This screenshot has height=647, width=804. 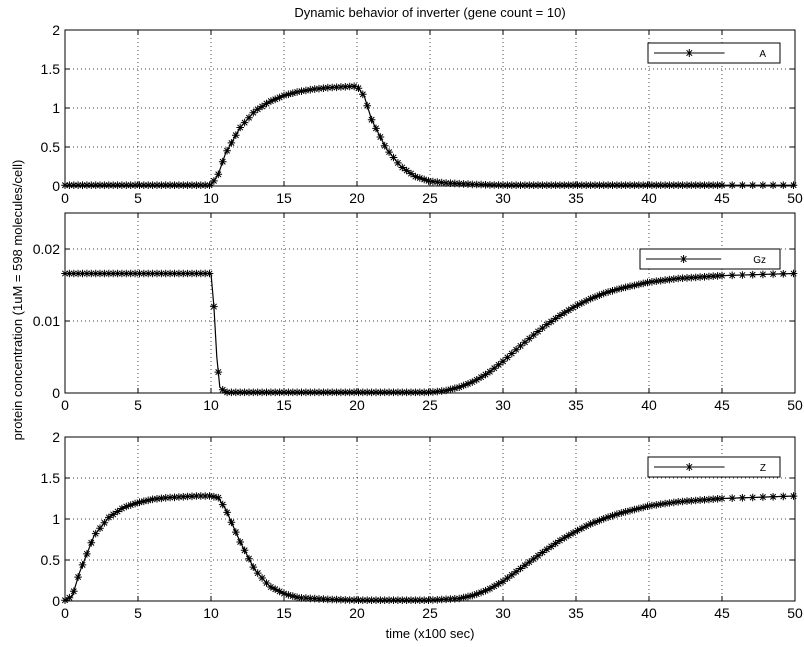 What do you see at coordinates (763, 468) in the screenshot?
I see `legend-label: Z` at bounding box center [763, 468].